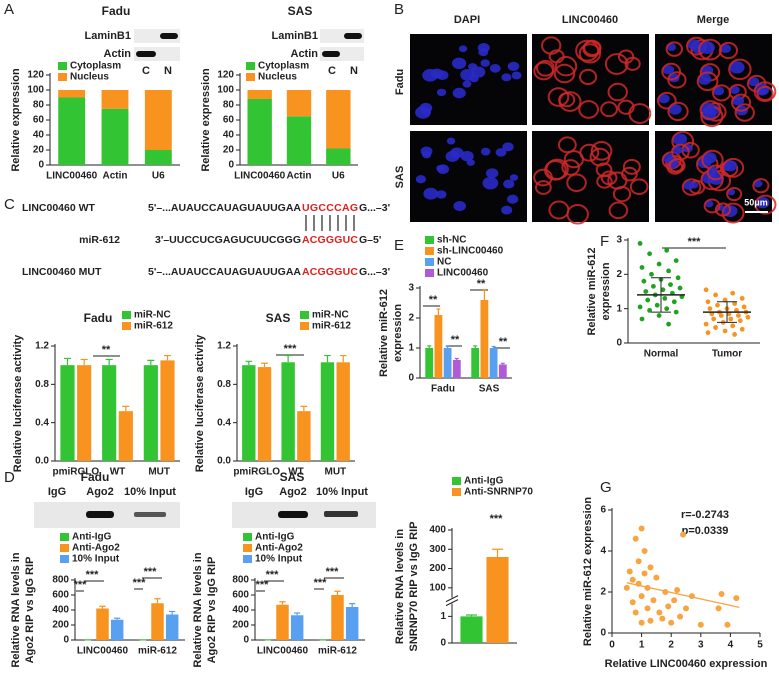  I want to click on bar-segment, so click(338, 119).